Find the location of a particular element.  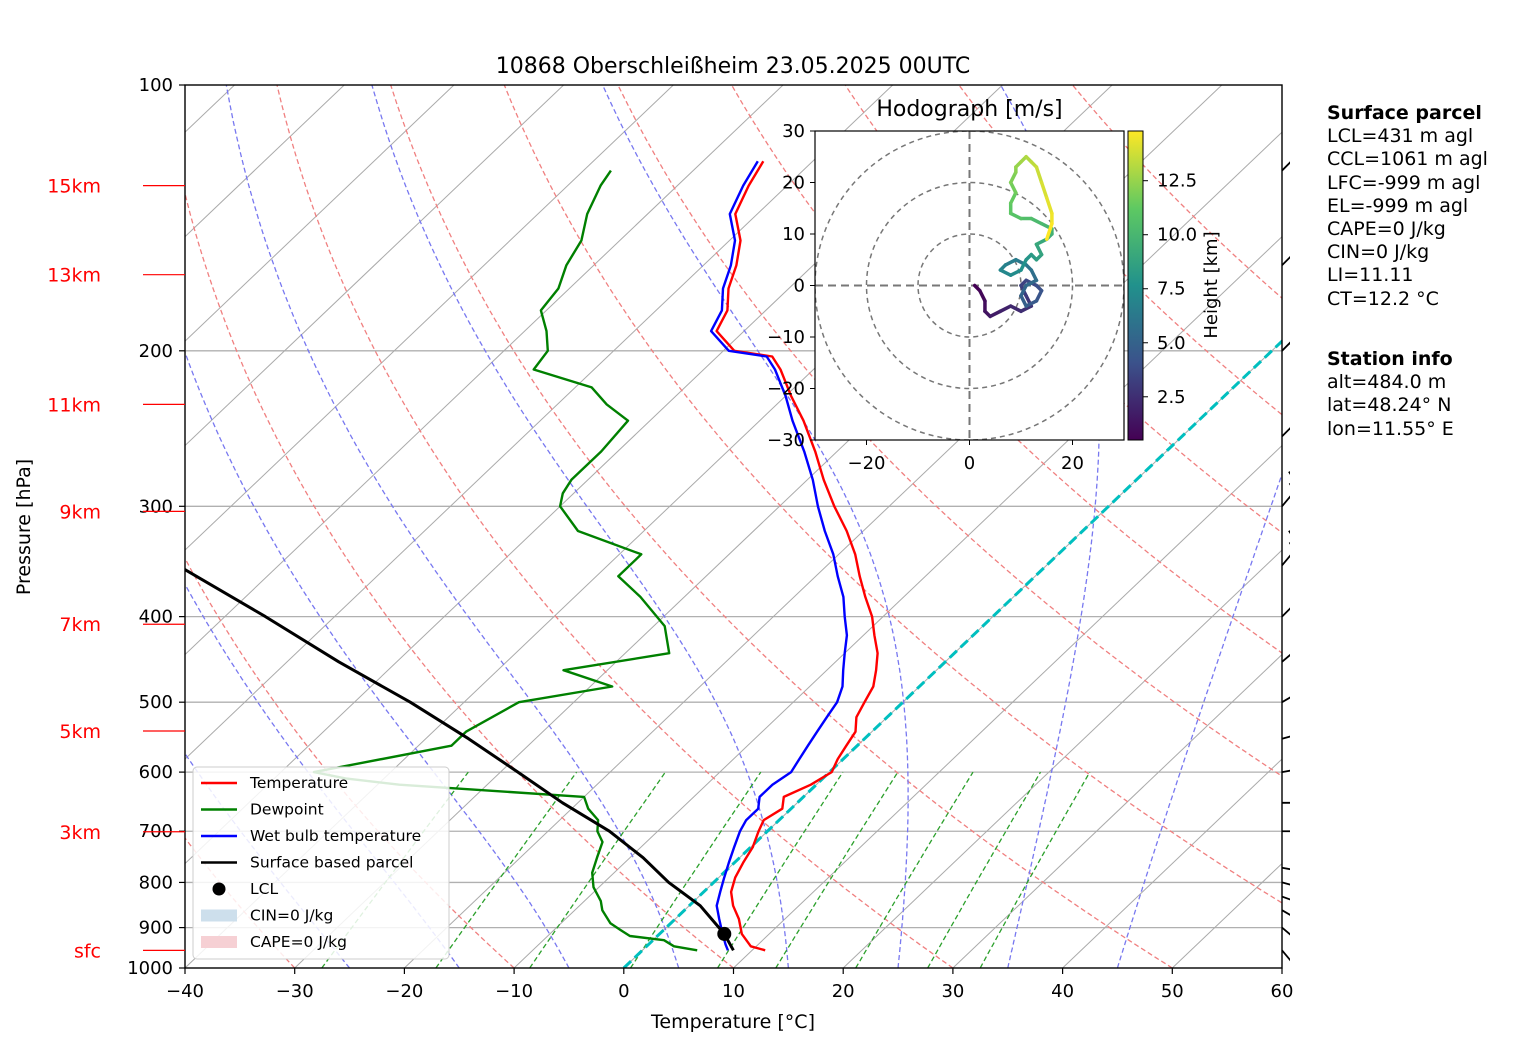

hodograph-y-tick-label: −30 is located at coordinates (786, 440).